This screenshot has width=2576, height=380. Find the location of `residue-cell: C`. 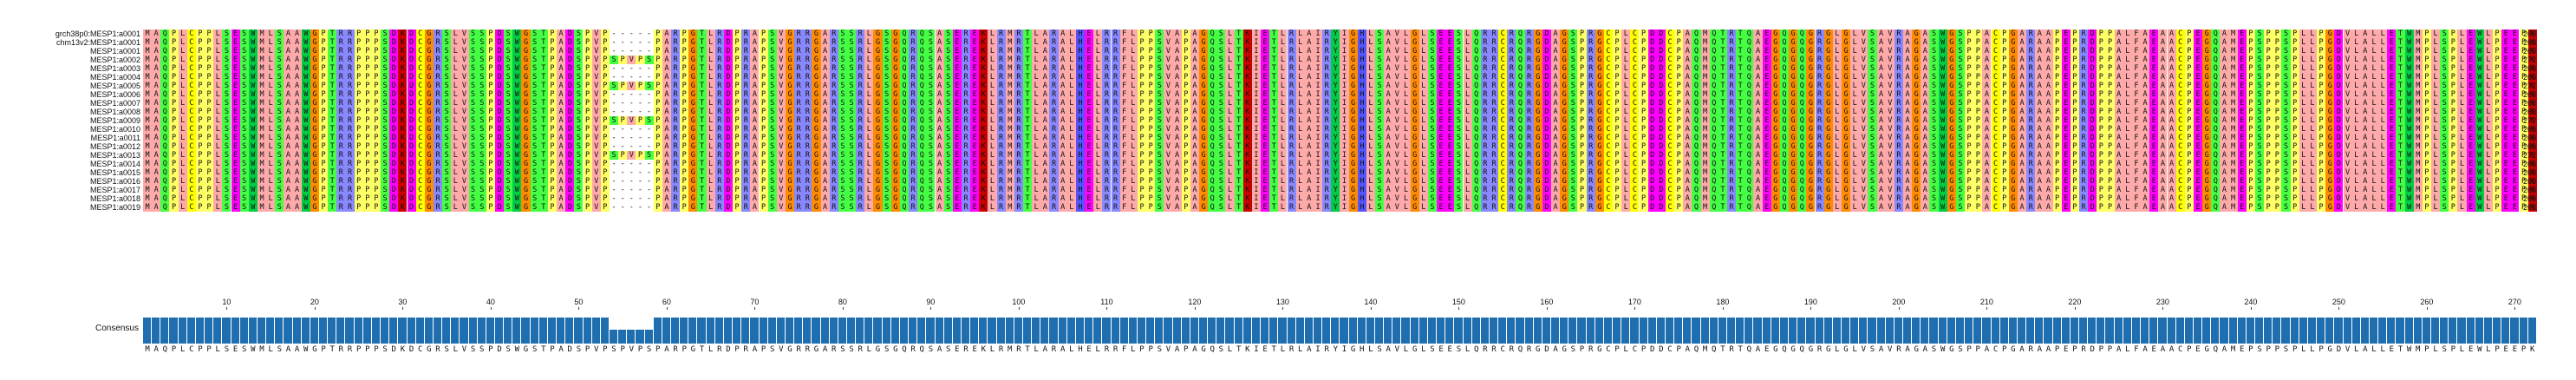

residue-cell: C is located at coordinates (1996, 77).